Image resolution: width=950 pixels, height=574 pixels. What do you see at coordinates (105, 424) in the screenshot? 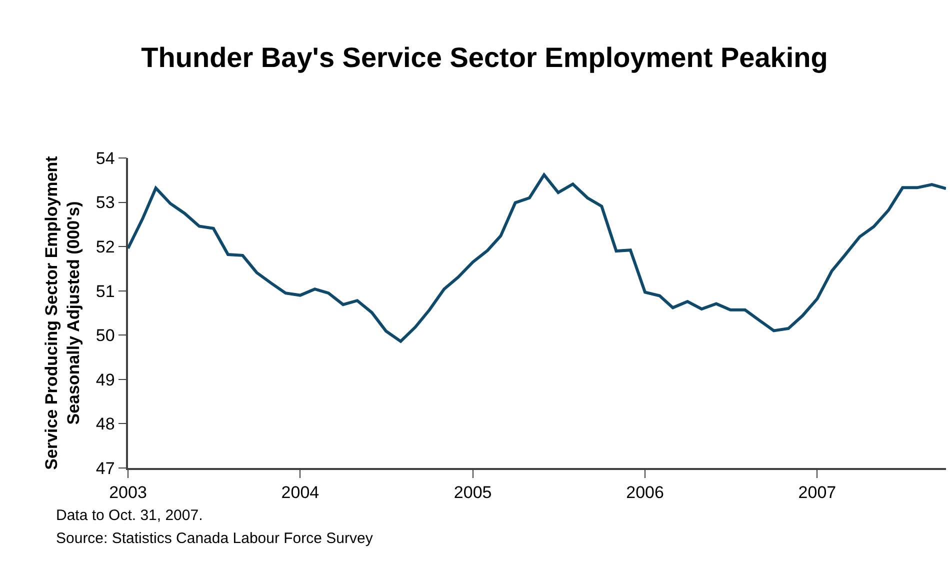
I see `y-tick-label: 48` at bounding box center [105, 424].